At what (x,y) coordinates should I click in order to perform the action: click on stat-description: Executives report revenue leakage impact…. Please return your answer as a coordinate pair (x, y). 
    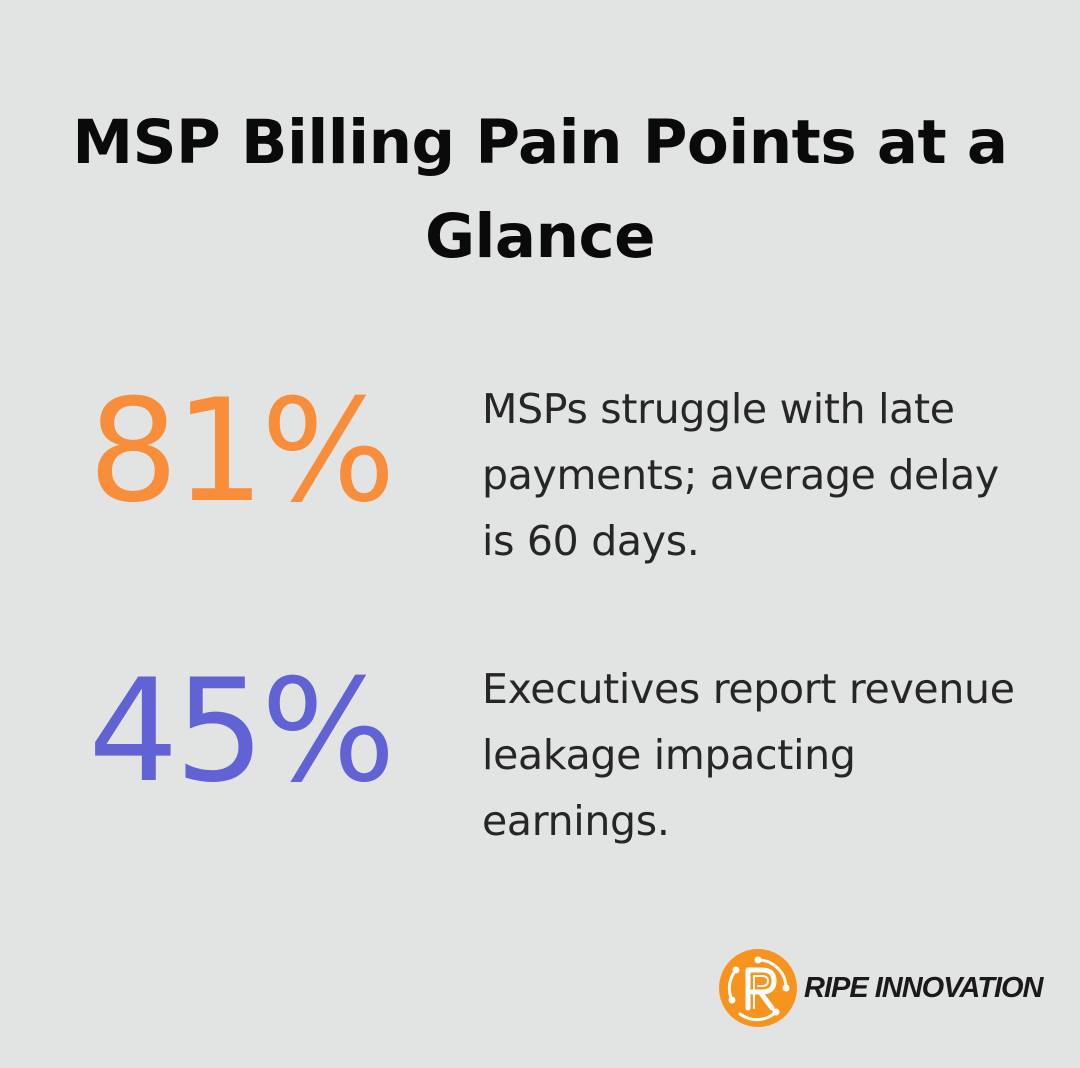
    Looking at the image, I should click on (748, 755).